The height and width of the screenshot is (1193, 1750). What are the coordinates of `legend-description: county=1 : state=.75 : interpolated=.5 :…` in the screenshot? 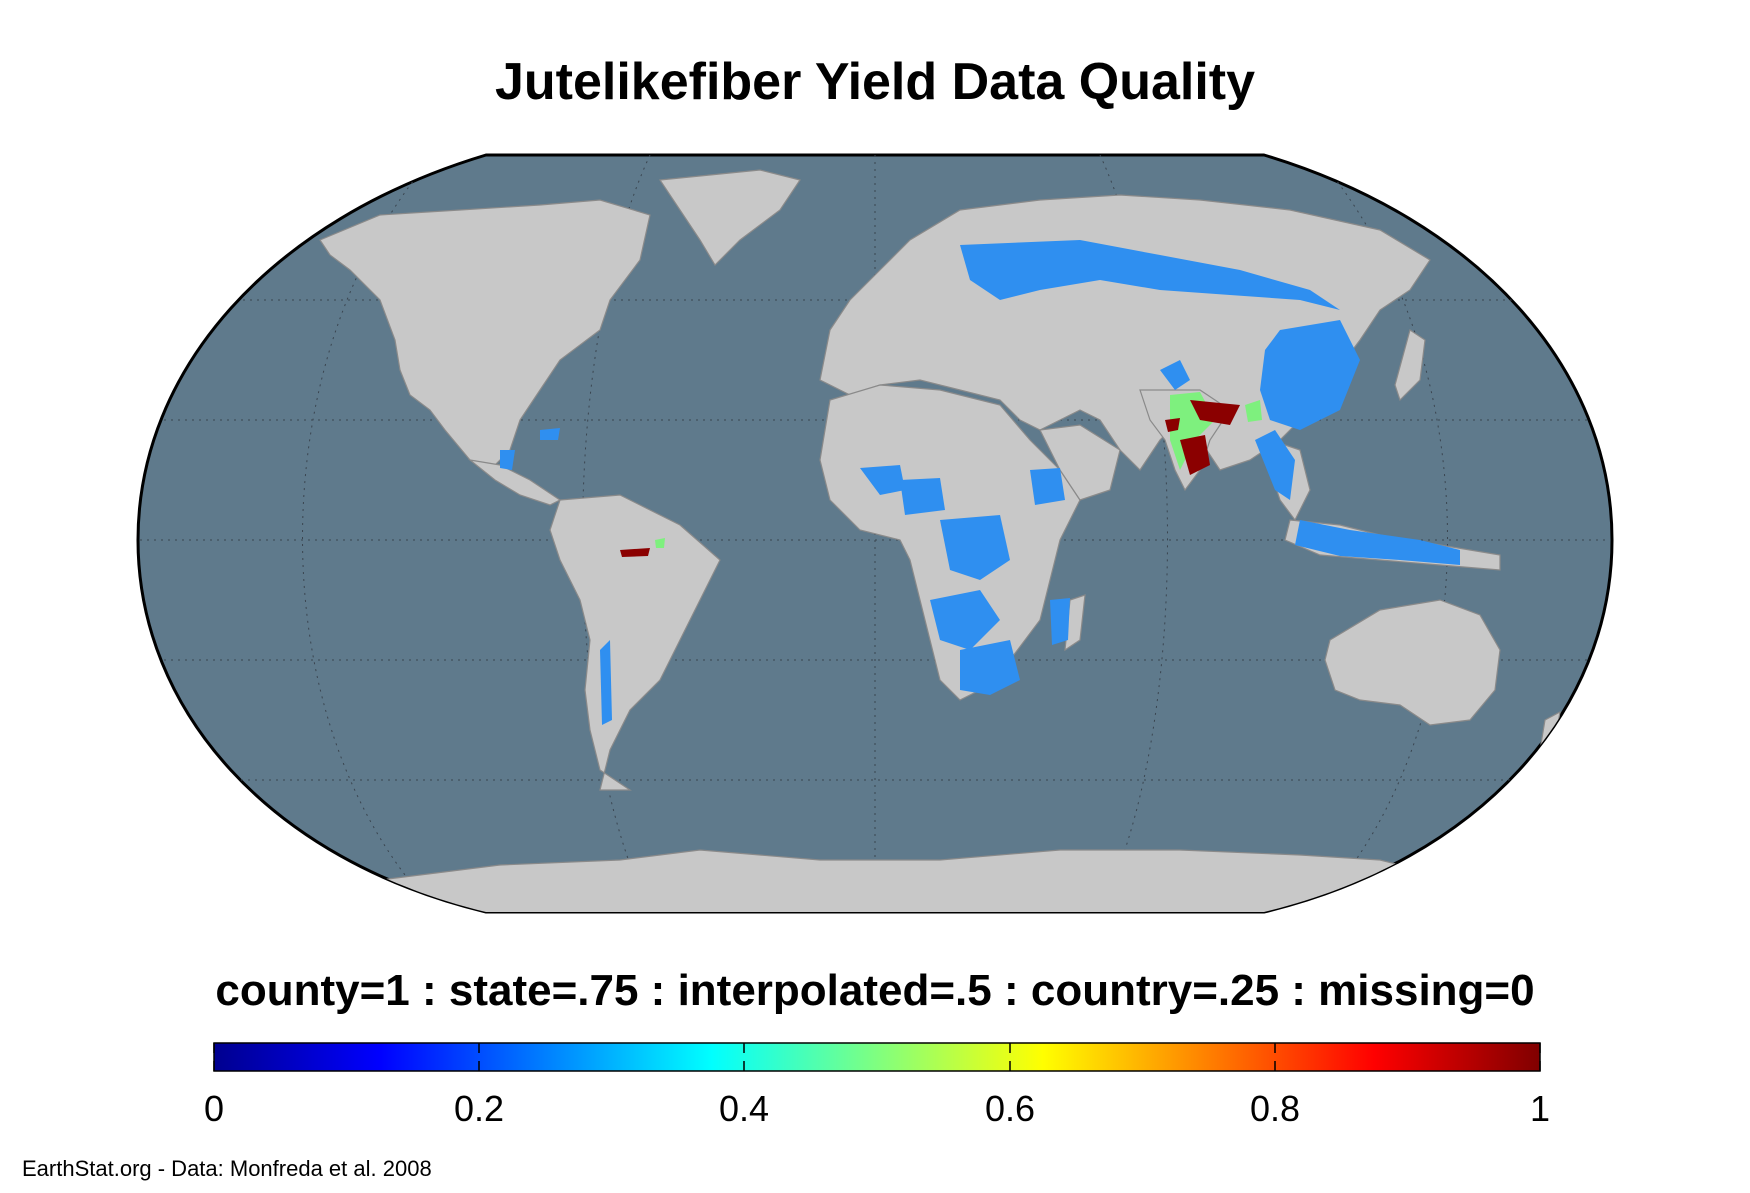 It's located at (875, 990).